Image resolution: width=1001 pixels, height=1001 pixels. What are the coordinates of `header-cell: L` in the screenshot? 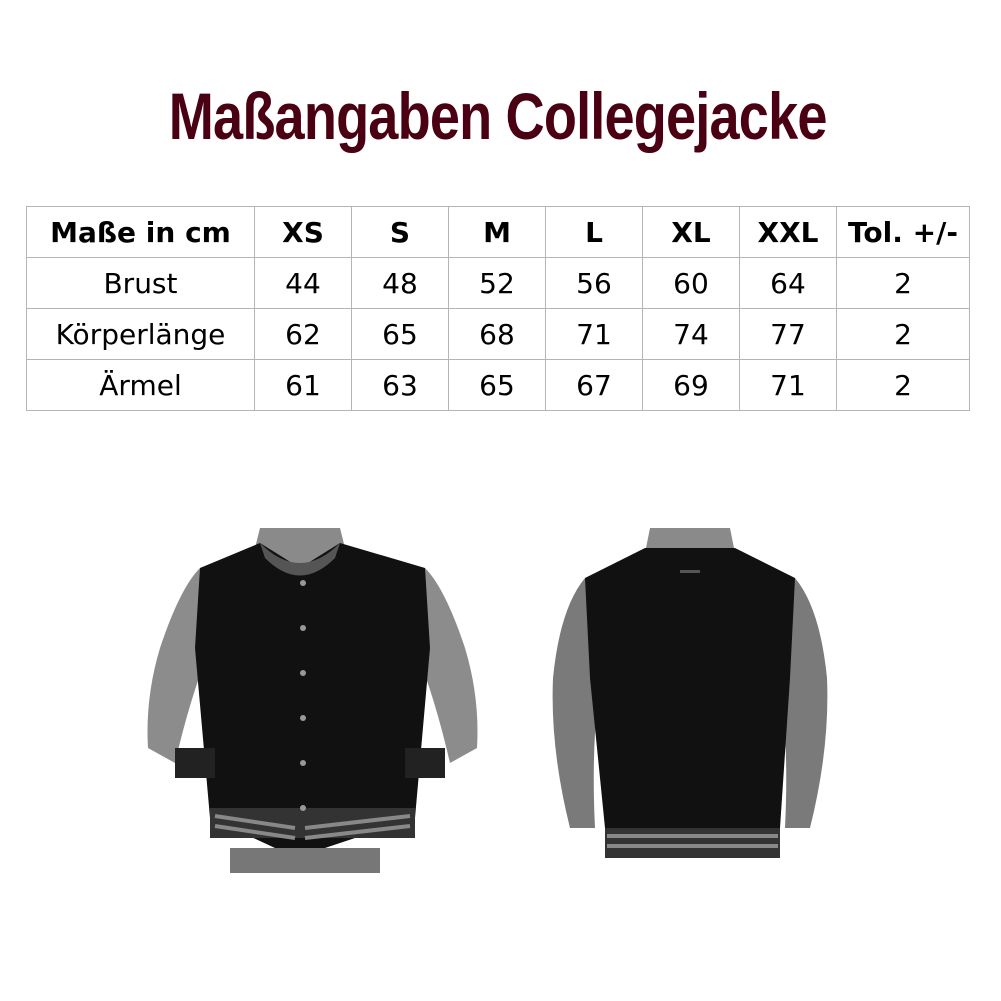 It's located at (594, 232).